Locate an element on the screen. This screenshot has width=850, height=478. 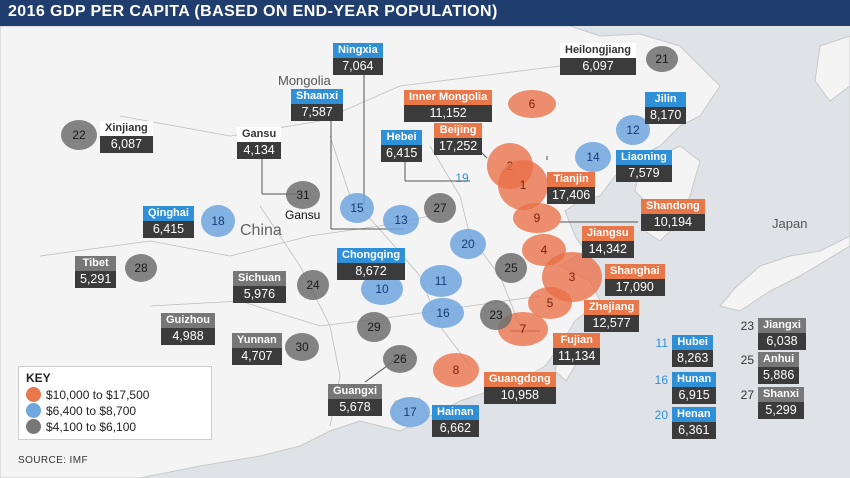
rank-circle-27: 27 is located at coordinates (440, 208).